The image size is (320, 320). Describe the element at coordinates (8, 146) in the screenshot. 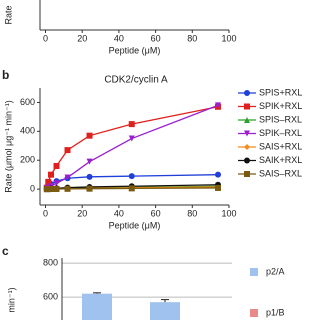

I see `y-axis-label: Rate (μmol μg⁻¹ min⁻¹)` at that location.